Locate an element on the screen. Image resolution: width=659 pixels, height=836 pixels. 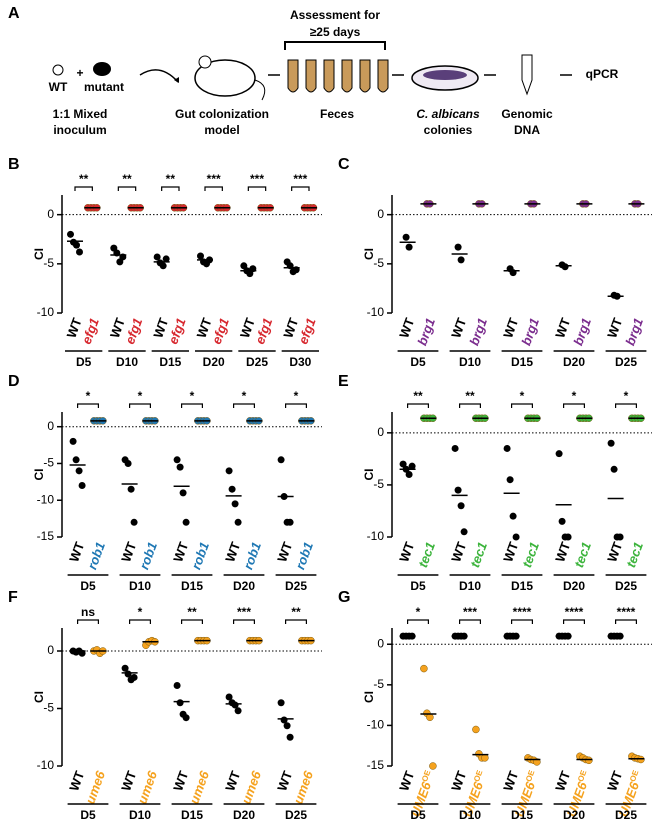
wt-label: WT is located at coordinates (58, 87).